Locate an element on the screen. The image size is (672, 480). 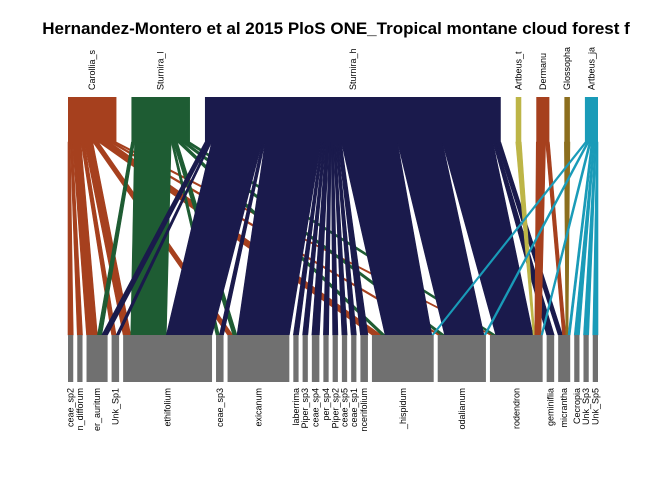
lower-node-Unk_Sp3 is located at coordinates (586, 358).